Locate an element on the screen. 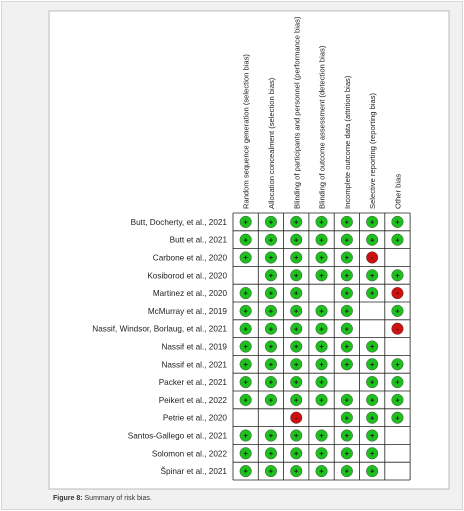  judgement-sign: - is located at coordinates (397, 293).